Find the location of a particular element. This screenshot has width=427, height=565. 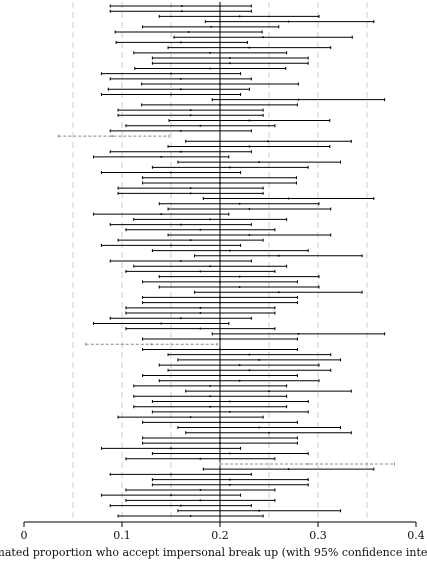

x-tick-label: 0.2 is located at coordinates (220, 535).